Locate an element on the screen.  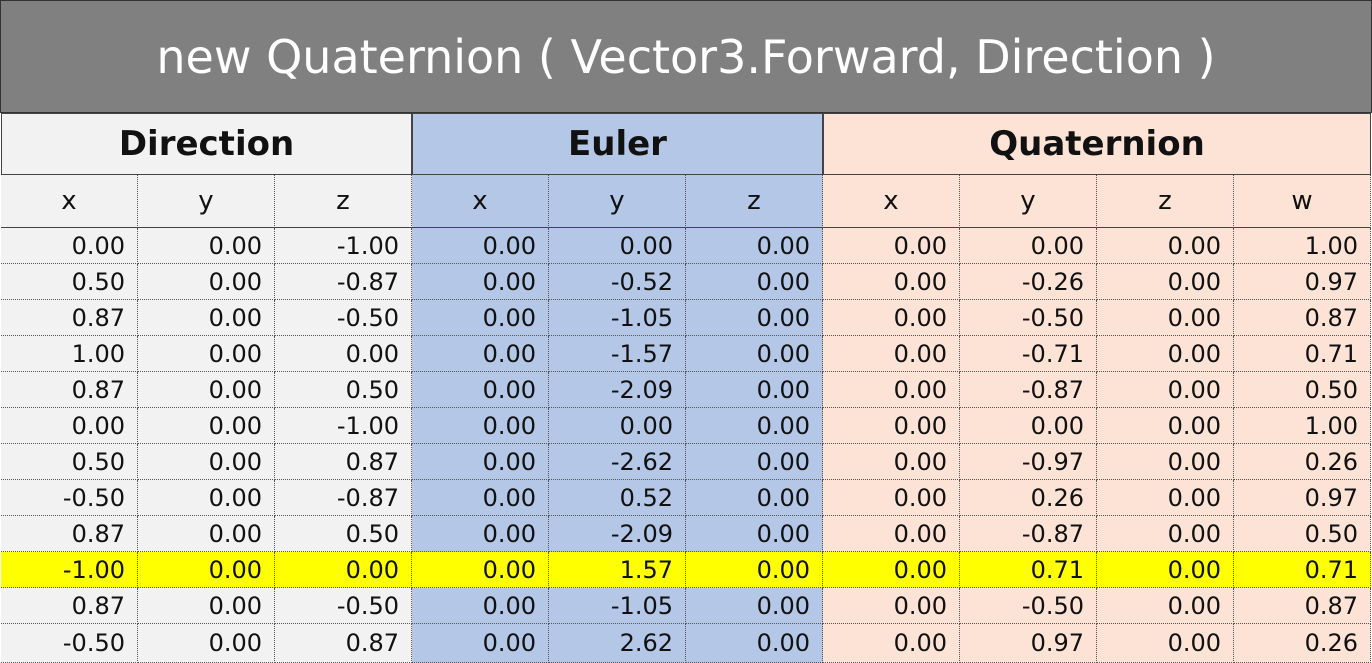
cell-value: -0.52 is located at coordinates (617, 282).